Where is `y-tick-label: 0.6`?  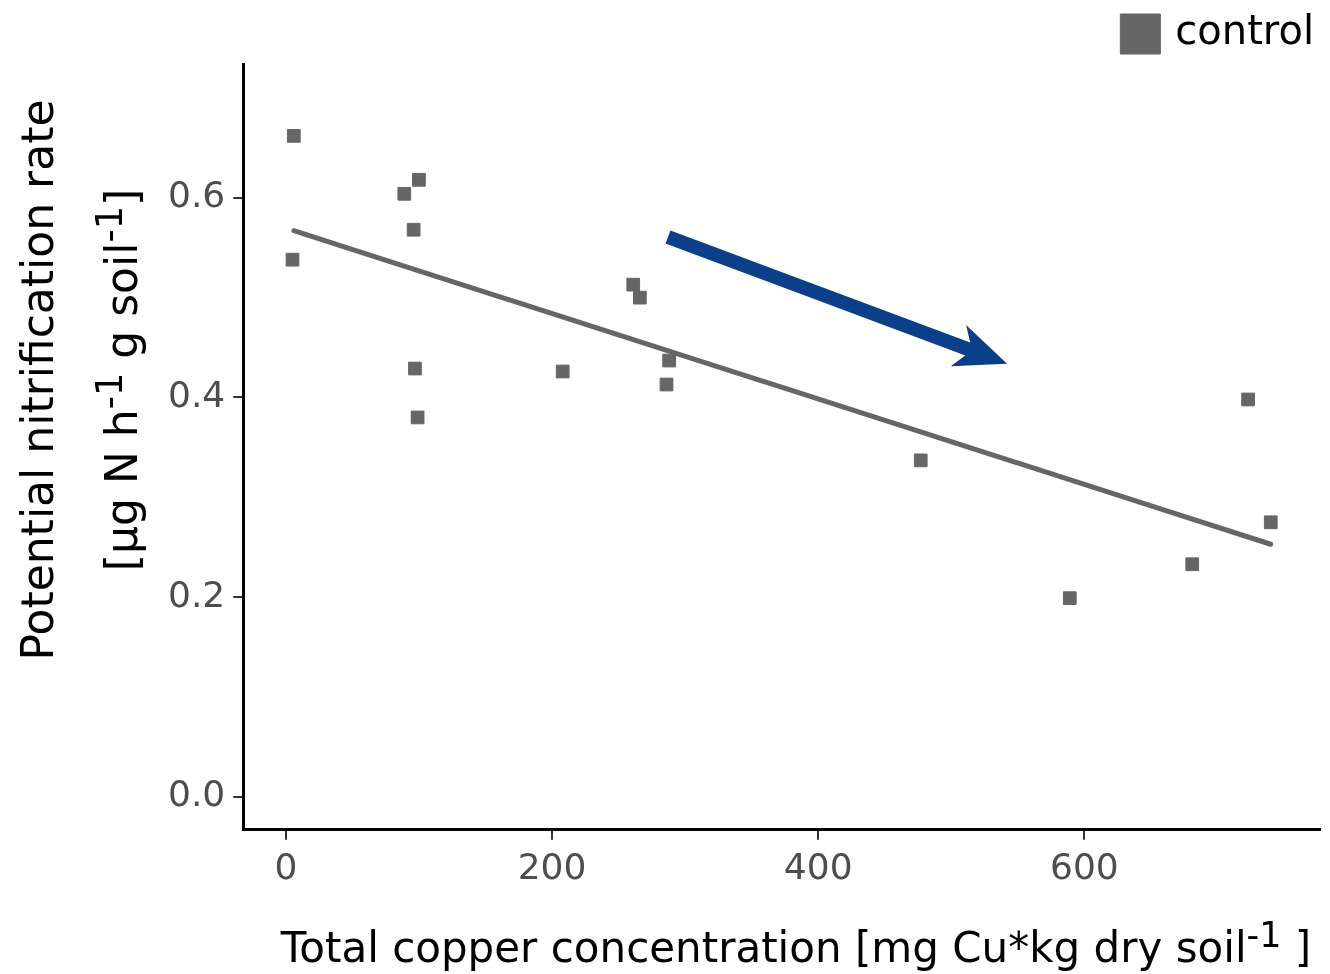 y-tick-label: 0.6 is located at coordinates (196, 195).